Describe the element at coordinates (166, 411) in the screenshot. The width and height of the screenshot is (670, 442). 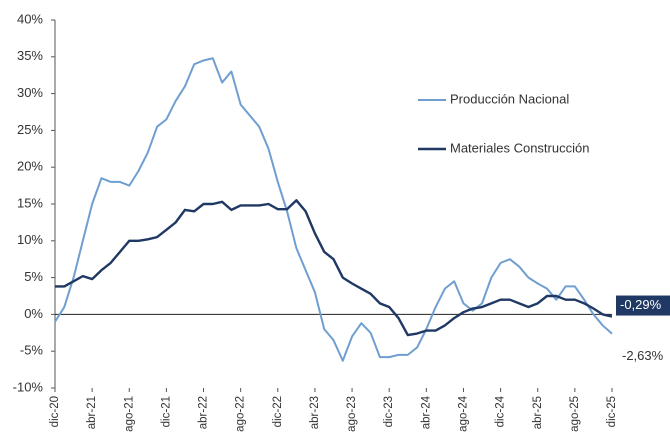
I see `x-tick-label: dic-21` at that location.